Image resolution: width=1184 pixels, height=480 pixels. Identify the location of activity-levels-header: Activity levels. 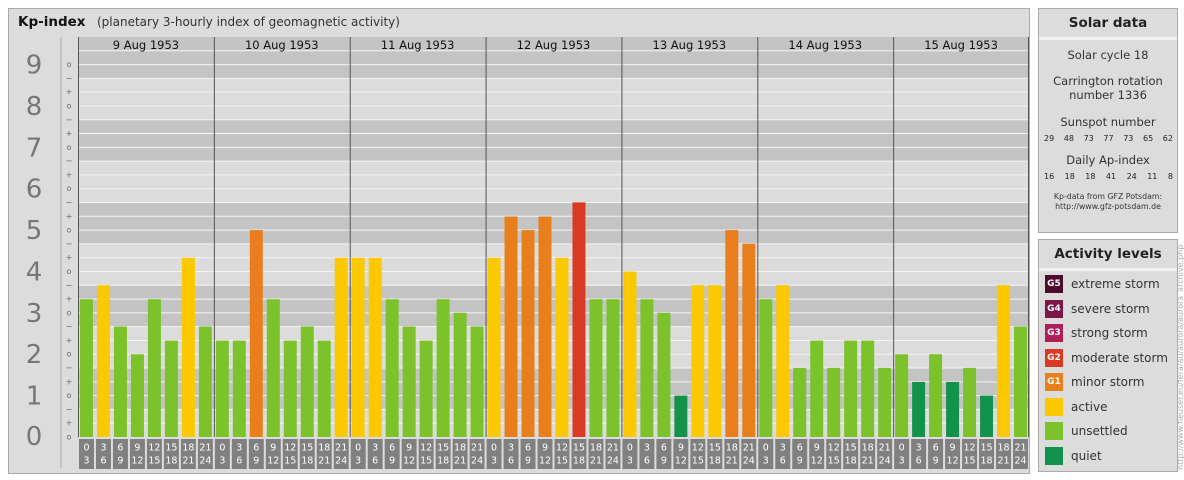
(1108, 255).